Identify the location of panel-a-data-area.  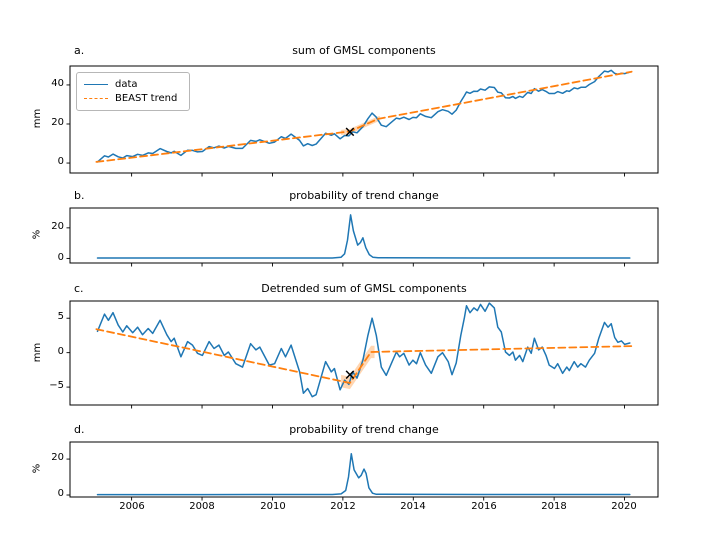
(364, 116).